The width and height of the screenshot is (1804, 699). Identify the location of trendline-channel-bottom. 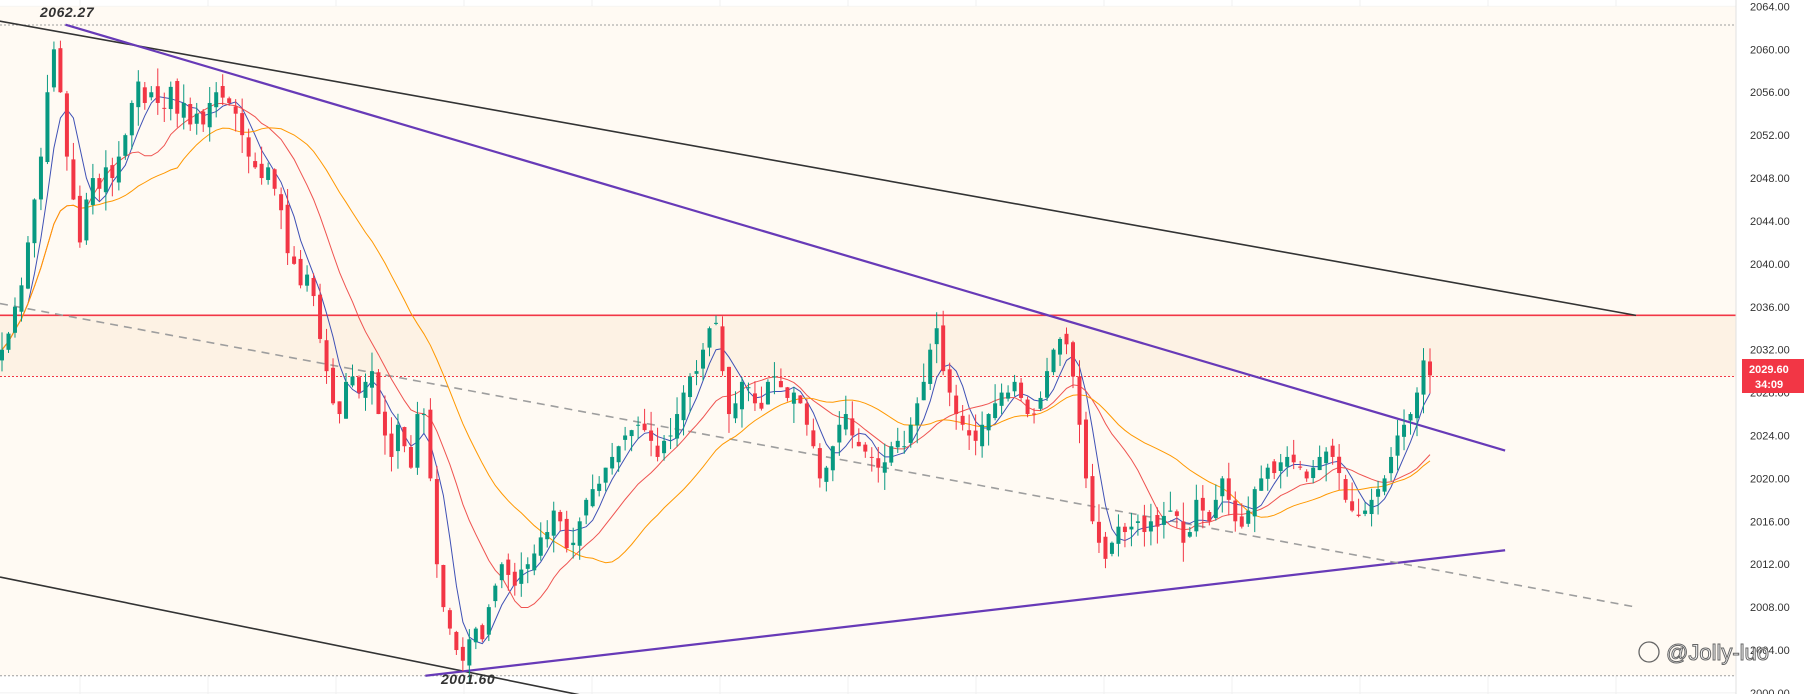
(290, 636).